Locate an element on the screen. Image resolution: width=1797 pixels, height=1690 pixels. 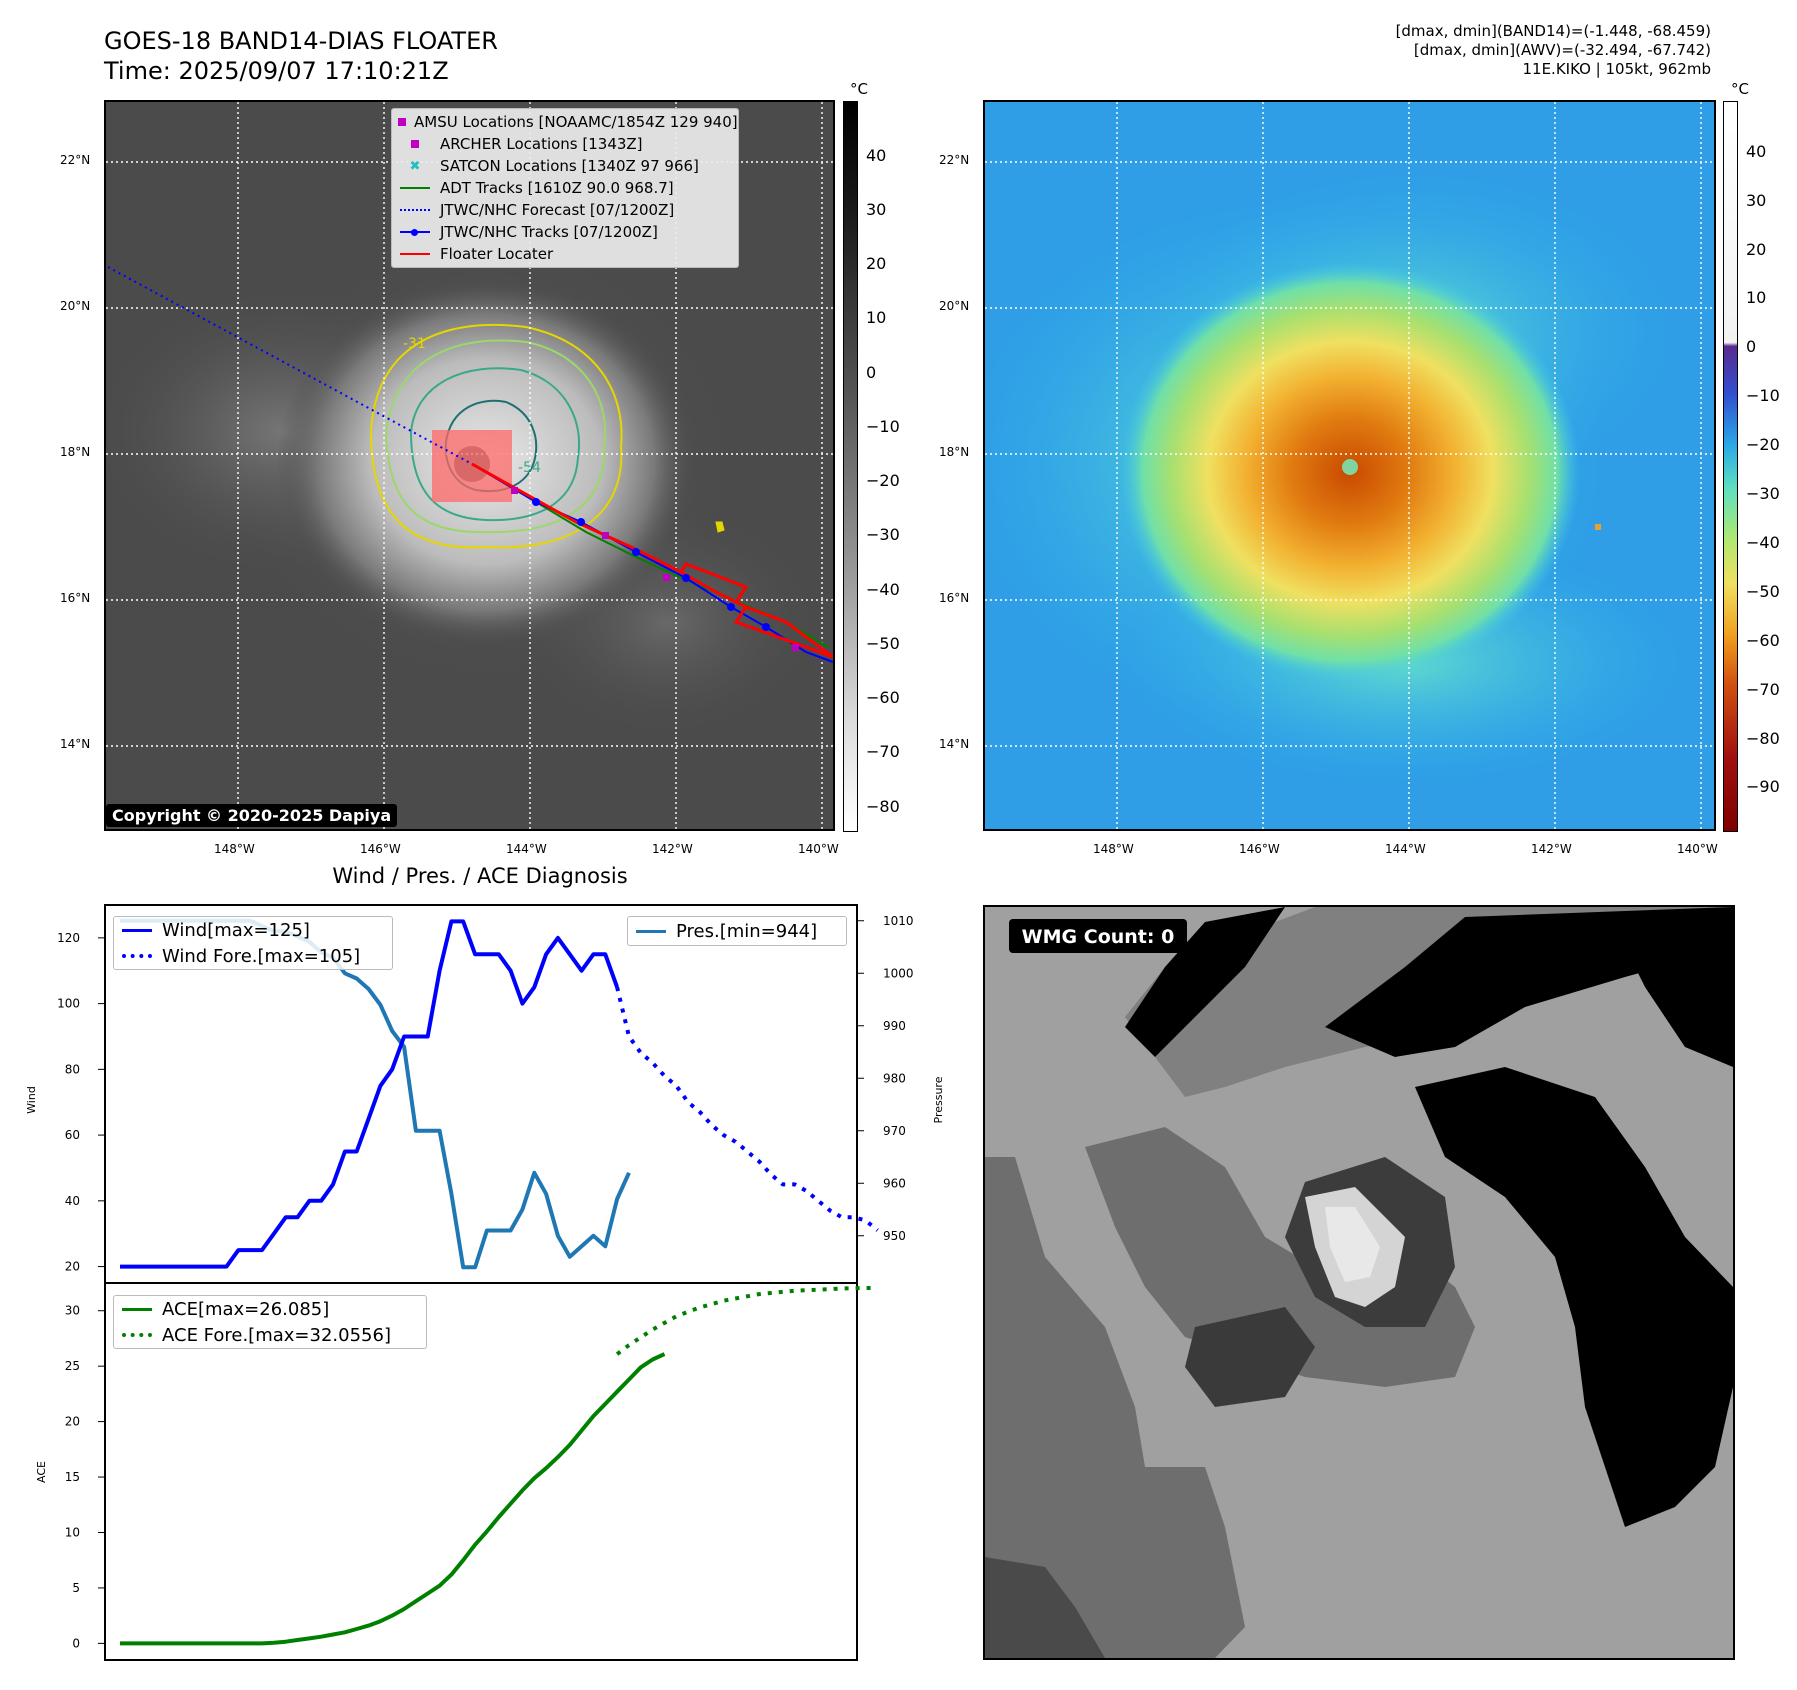
wind-tick-label: 40 is located at coordinates (72, 1201).